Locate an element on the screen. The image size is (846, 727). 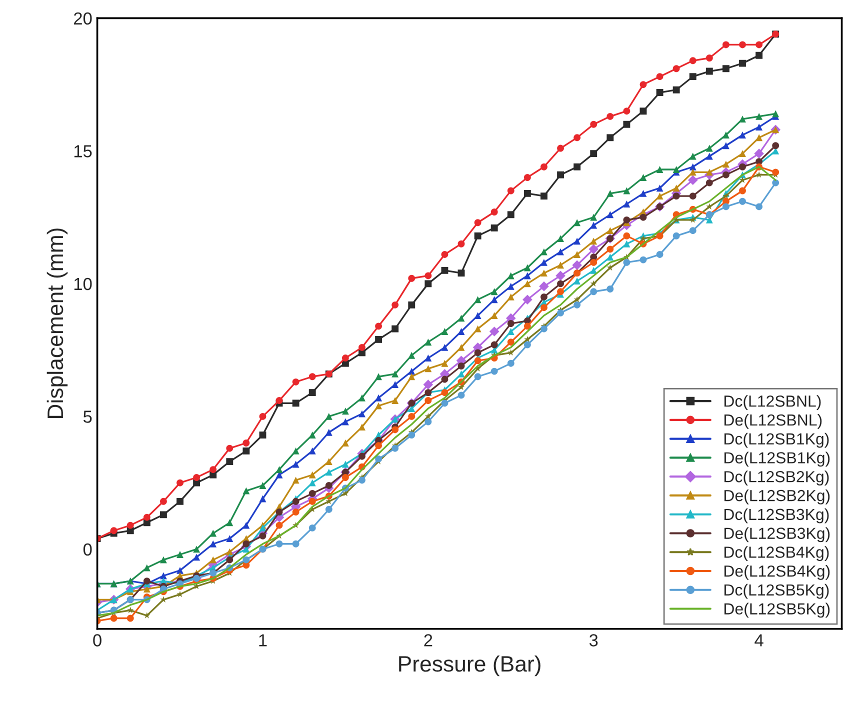
x-tick-label: 3 is located at coordinates (593, 640).